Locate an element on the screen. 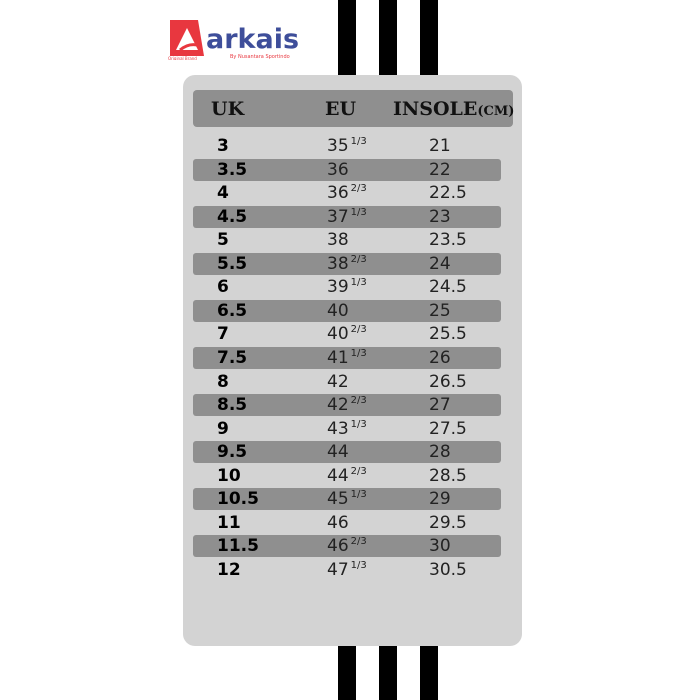 The width and height of the screenshot is (700, 700). eu-size: 38 2/3 is located at coordinates (347, 264).